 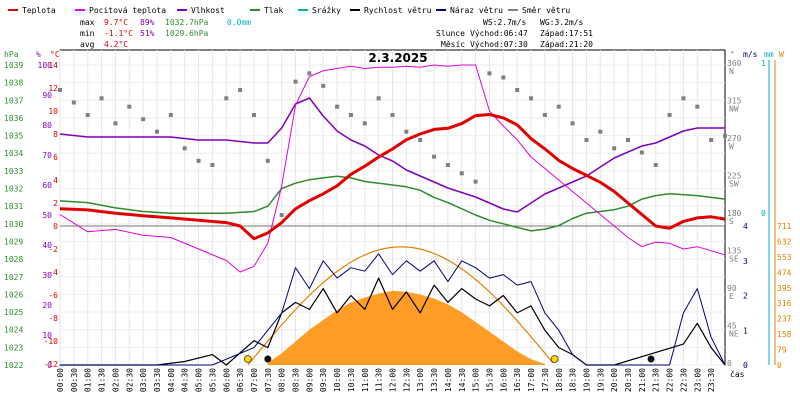 I want to click on time-tick-label: 12:30, so click(x=406, y=380).